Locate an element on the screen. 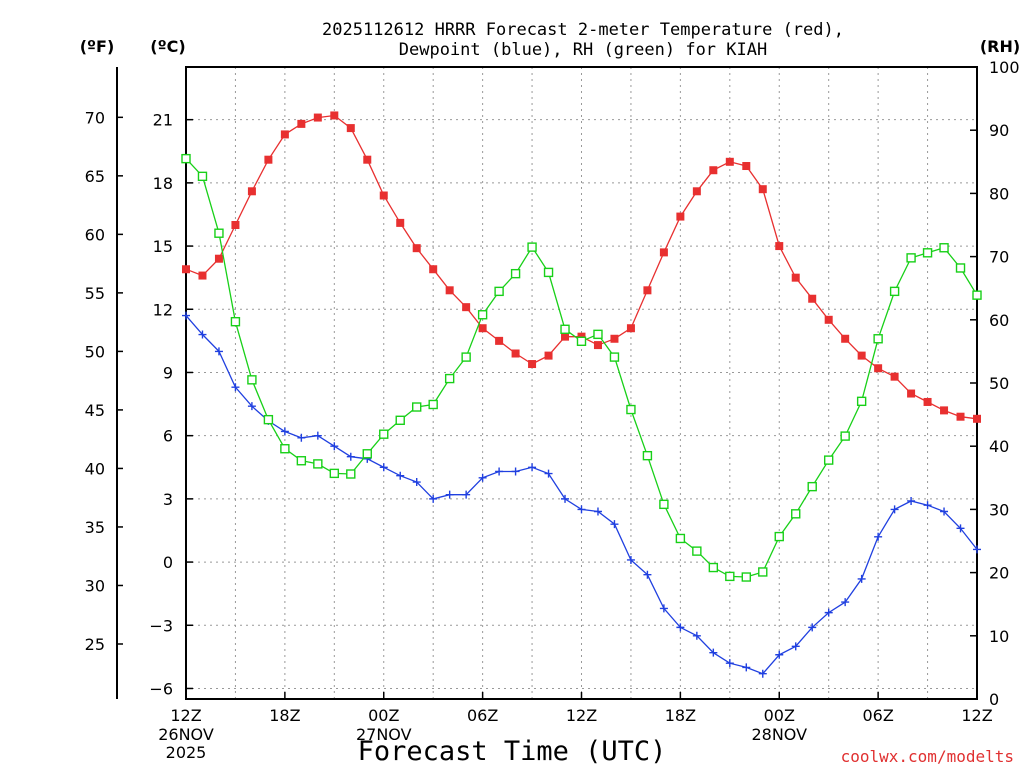 The image size is (1024, 768). celsius-tick-label: 3 is located at coordinates (168, 499).